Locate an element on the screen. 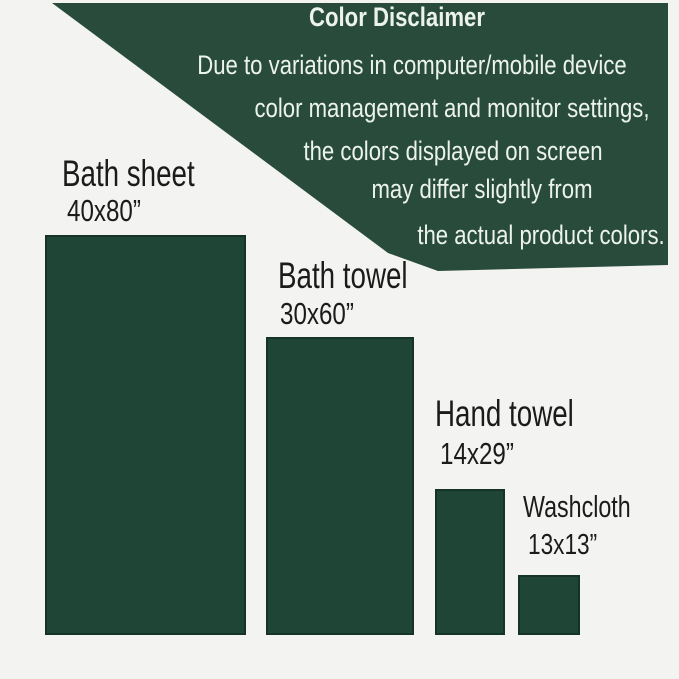  disclaimer-line: the actual product colors. is located at coordinates (541, 235).